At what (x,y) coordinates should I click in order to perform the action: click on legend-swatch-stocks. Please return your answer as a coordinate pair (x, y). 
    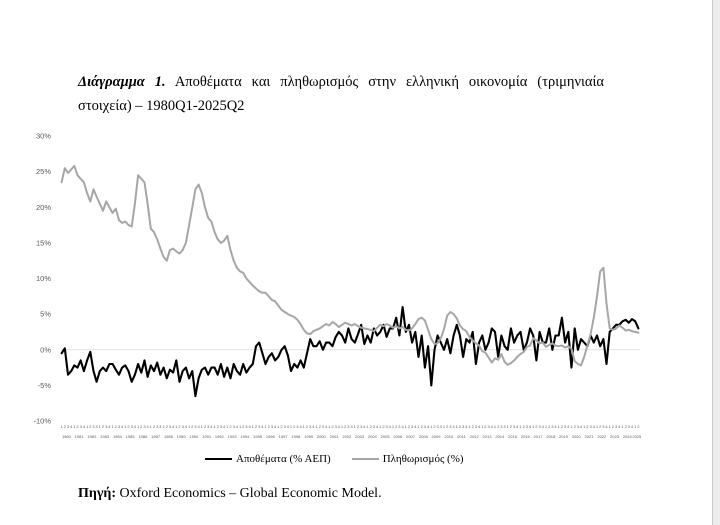
    Looking at the image, I should click on (218, 459).